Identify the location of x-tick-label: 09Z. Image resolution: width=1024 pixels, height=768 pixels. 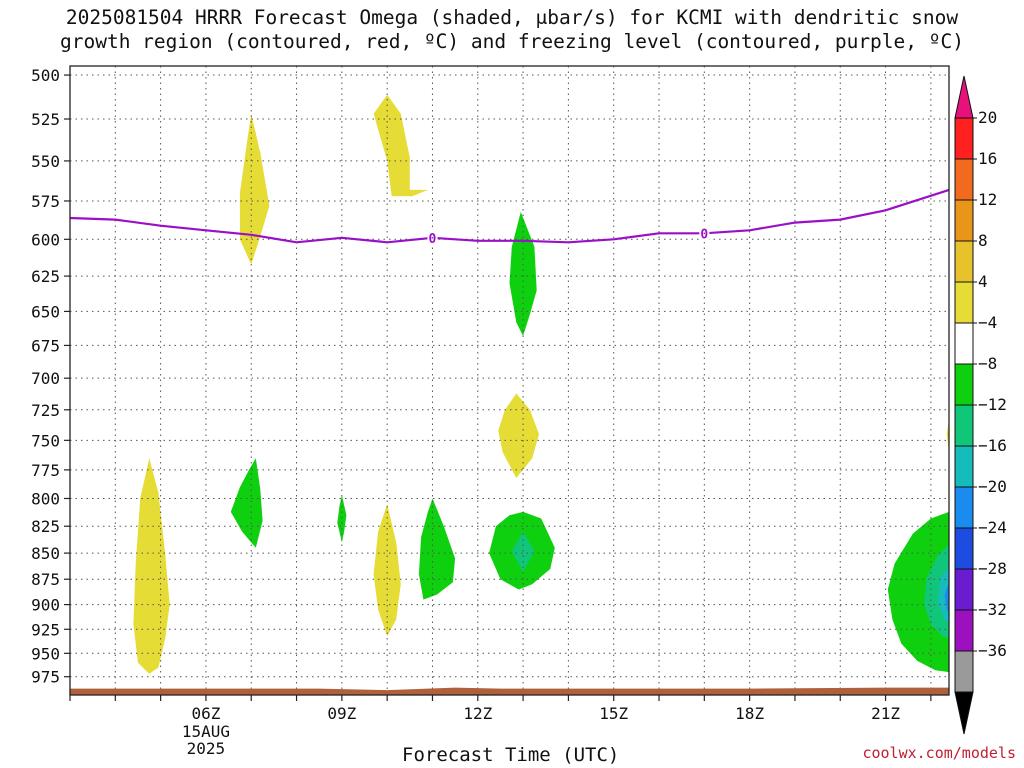
(341, 713).